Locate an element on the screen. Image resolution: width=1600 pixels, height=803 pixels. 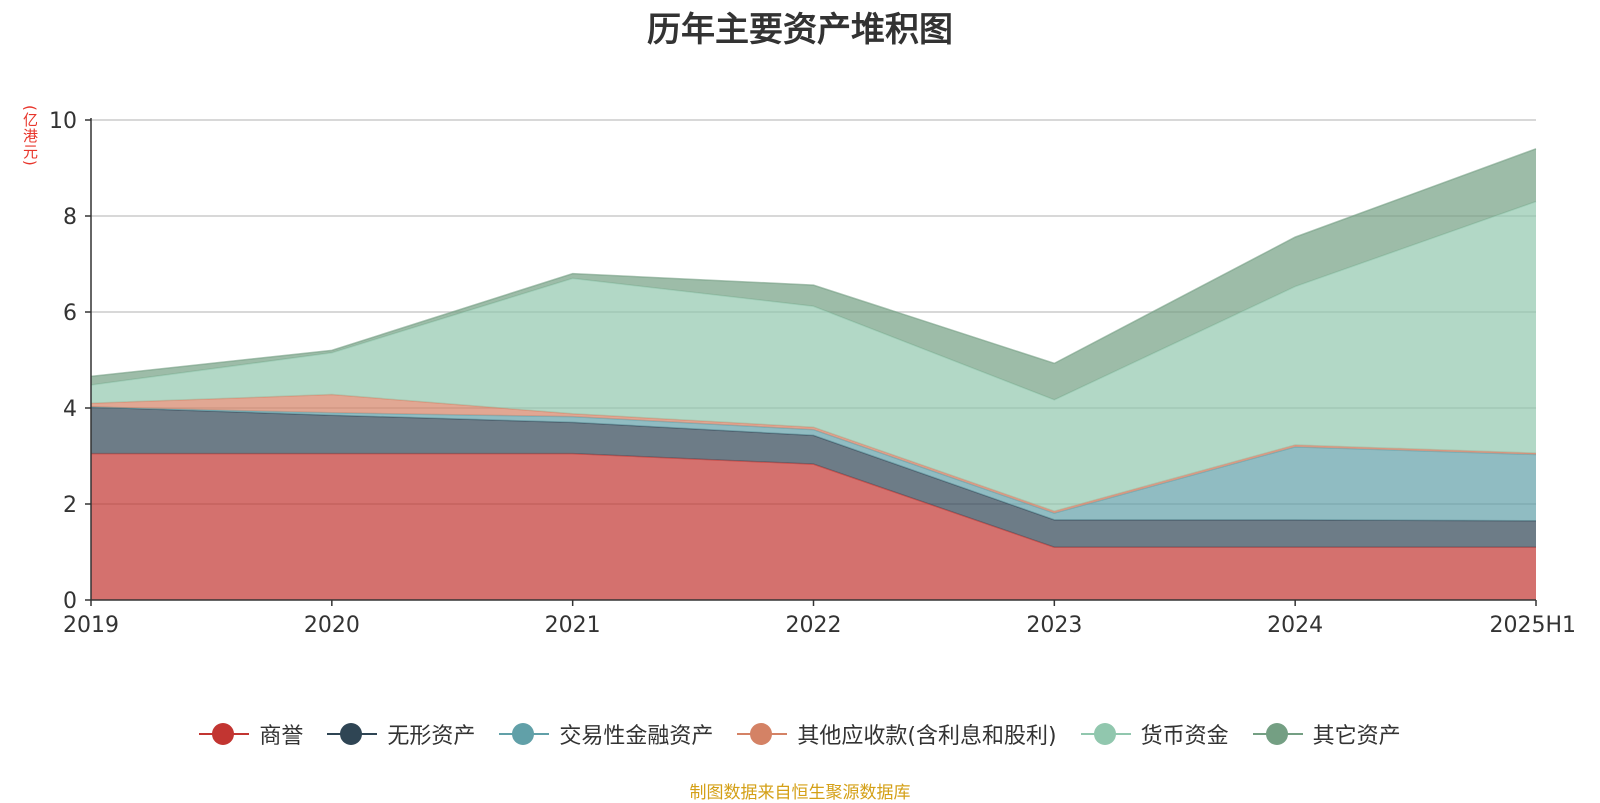
legend-item-3: 其他应收款(含利息和股利) is located at coordinates (897, 734).